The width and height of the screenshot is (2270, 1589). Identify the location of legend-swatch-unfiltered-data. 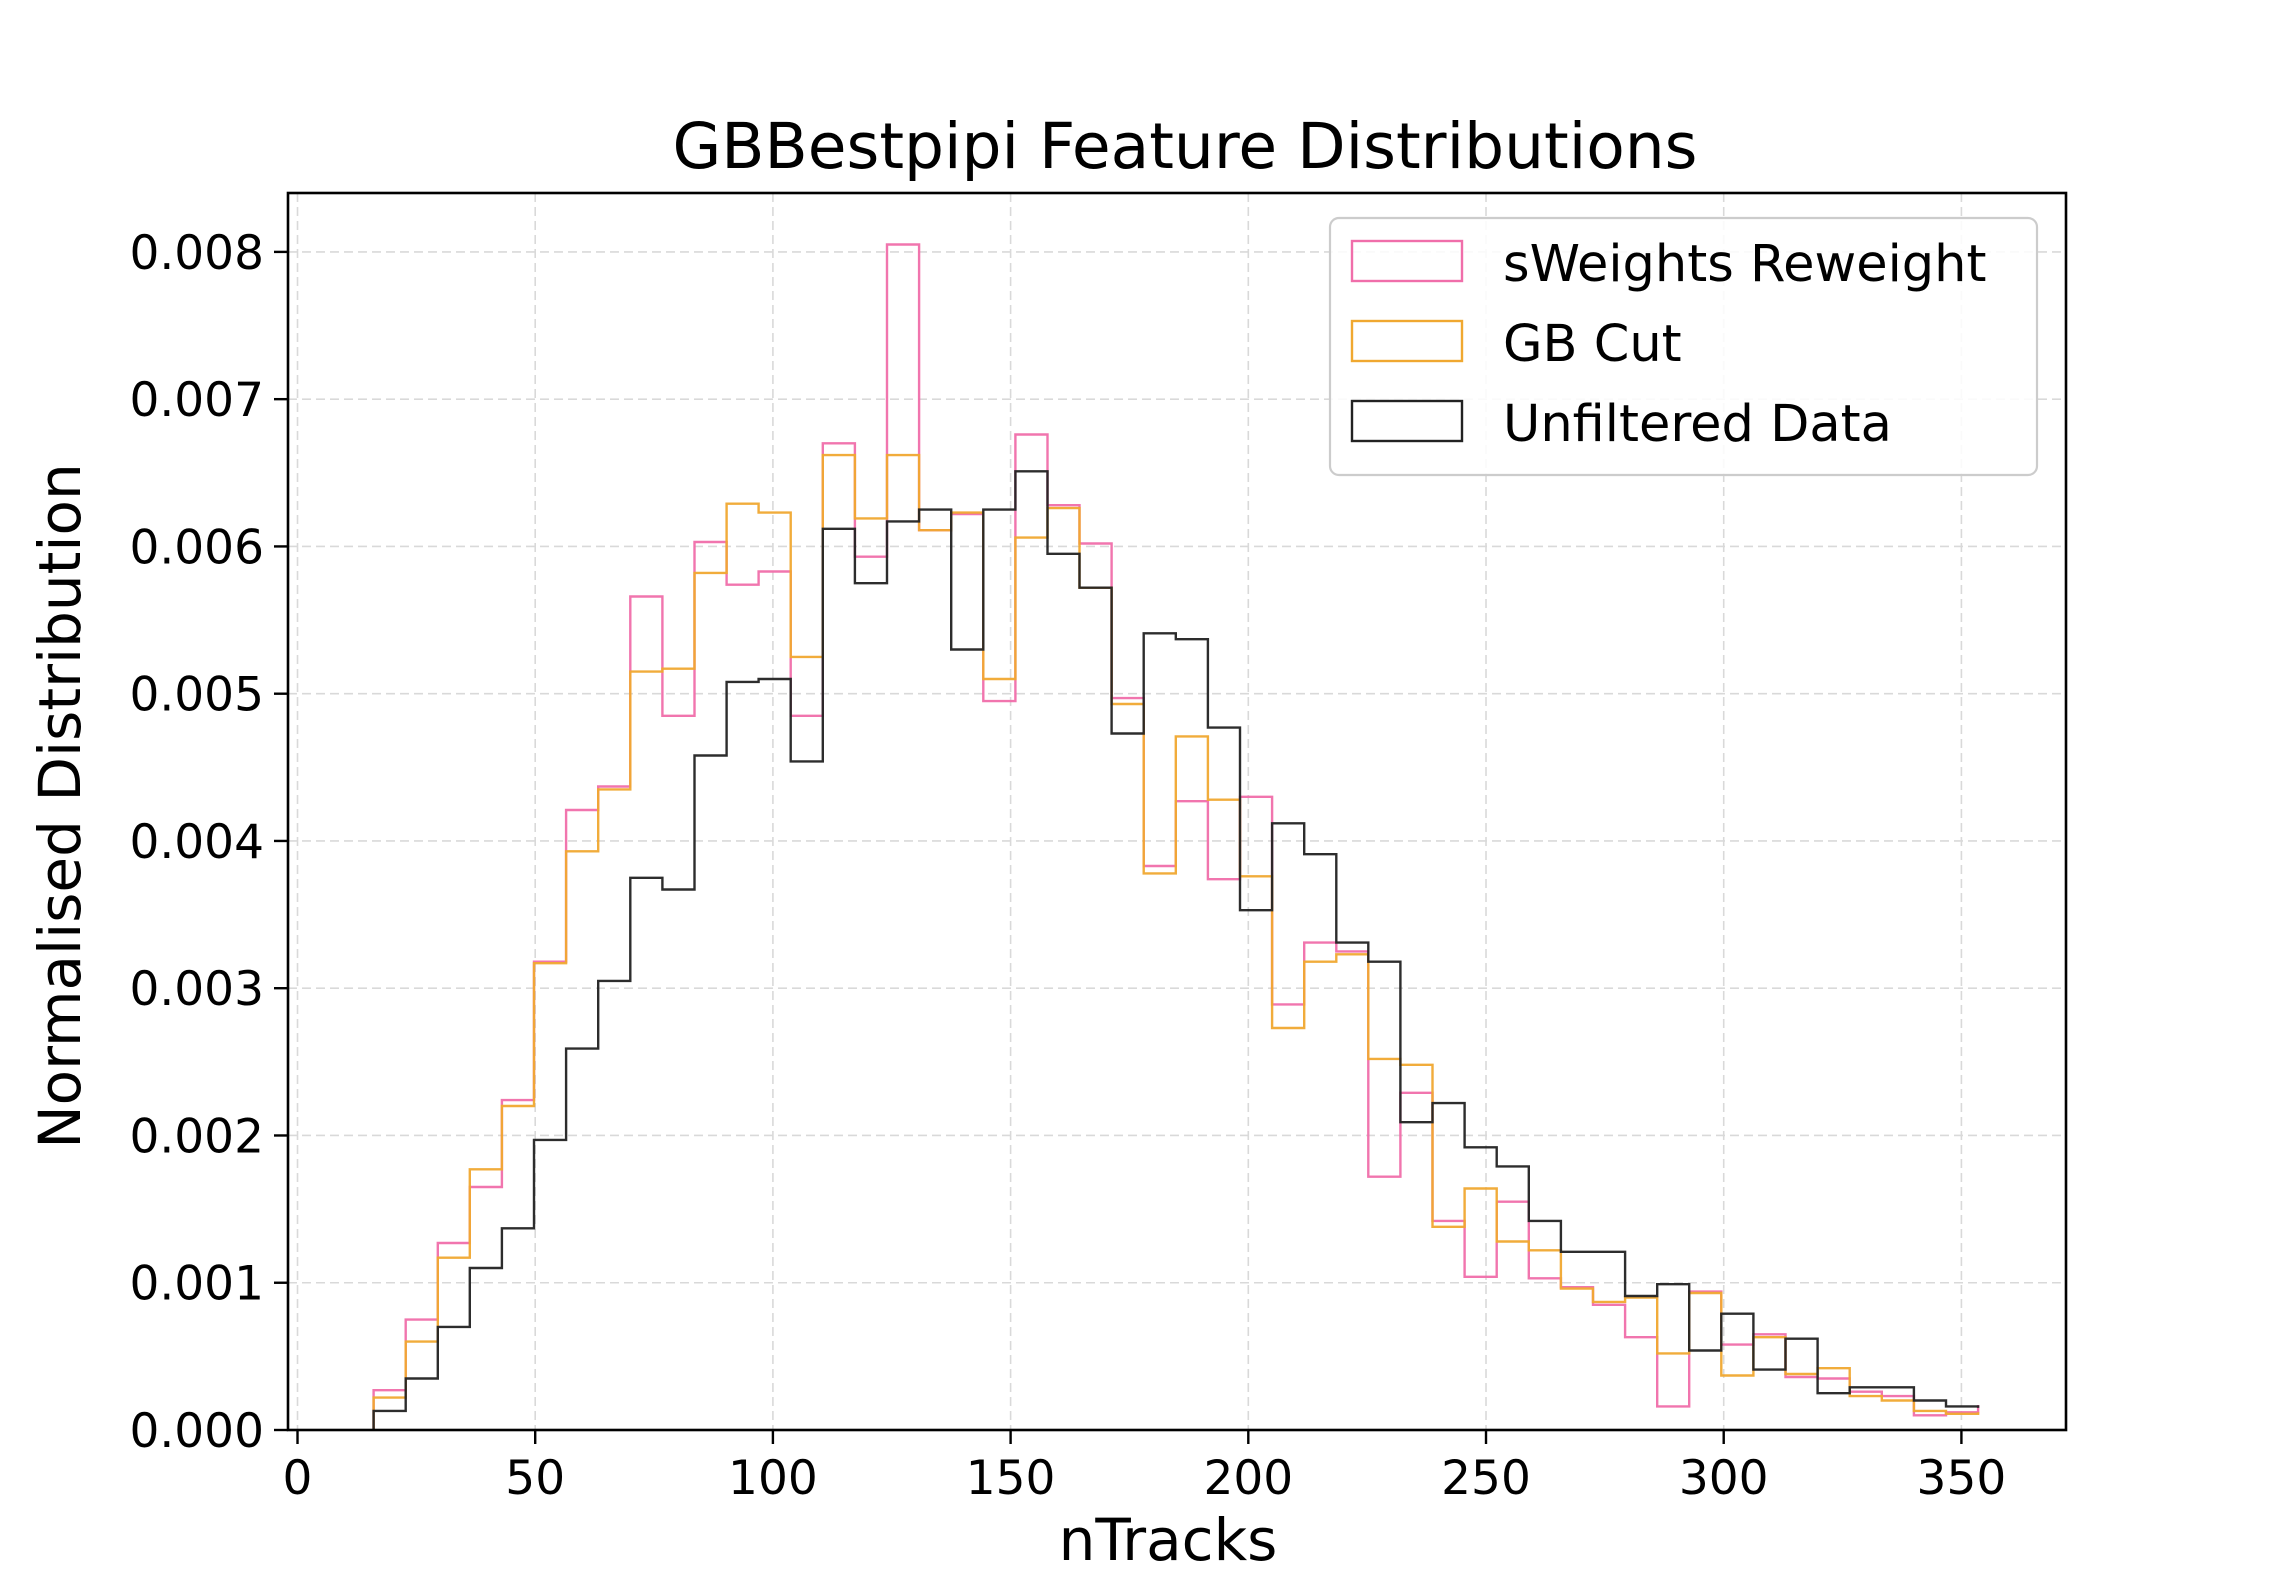
(1407, 421).